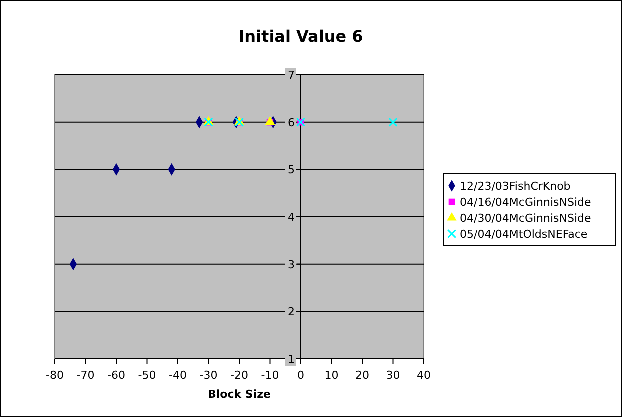 The height and width of the screenshot is (417, 622). What do you see at coordinates (239, 394) in the screenshot?
I see `x-axis-title: Block Size` at bounding box center [239, 394].